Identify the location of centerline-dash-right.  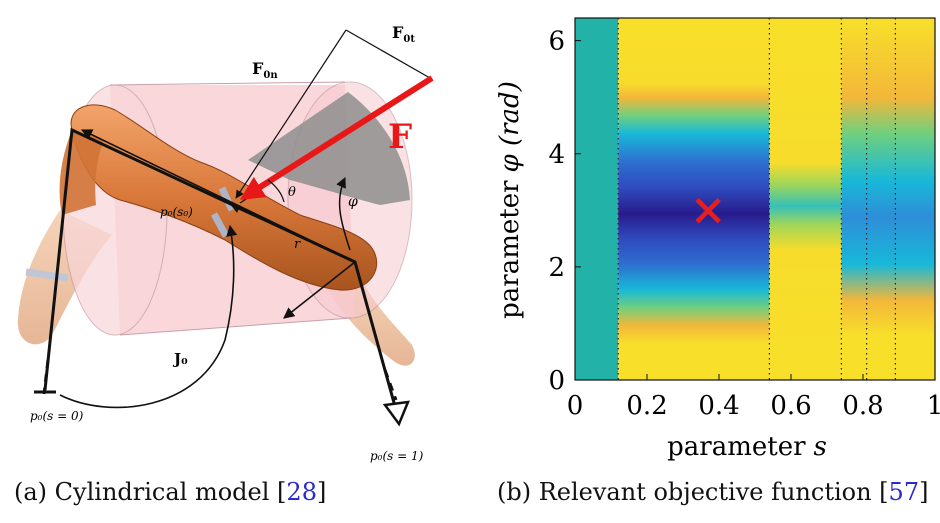
(390, 385).